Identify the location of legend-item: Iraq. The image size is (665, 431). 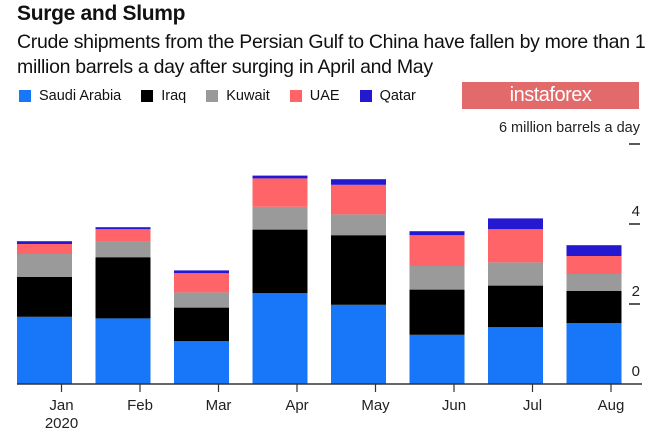
(163, 96).